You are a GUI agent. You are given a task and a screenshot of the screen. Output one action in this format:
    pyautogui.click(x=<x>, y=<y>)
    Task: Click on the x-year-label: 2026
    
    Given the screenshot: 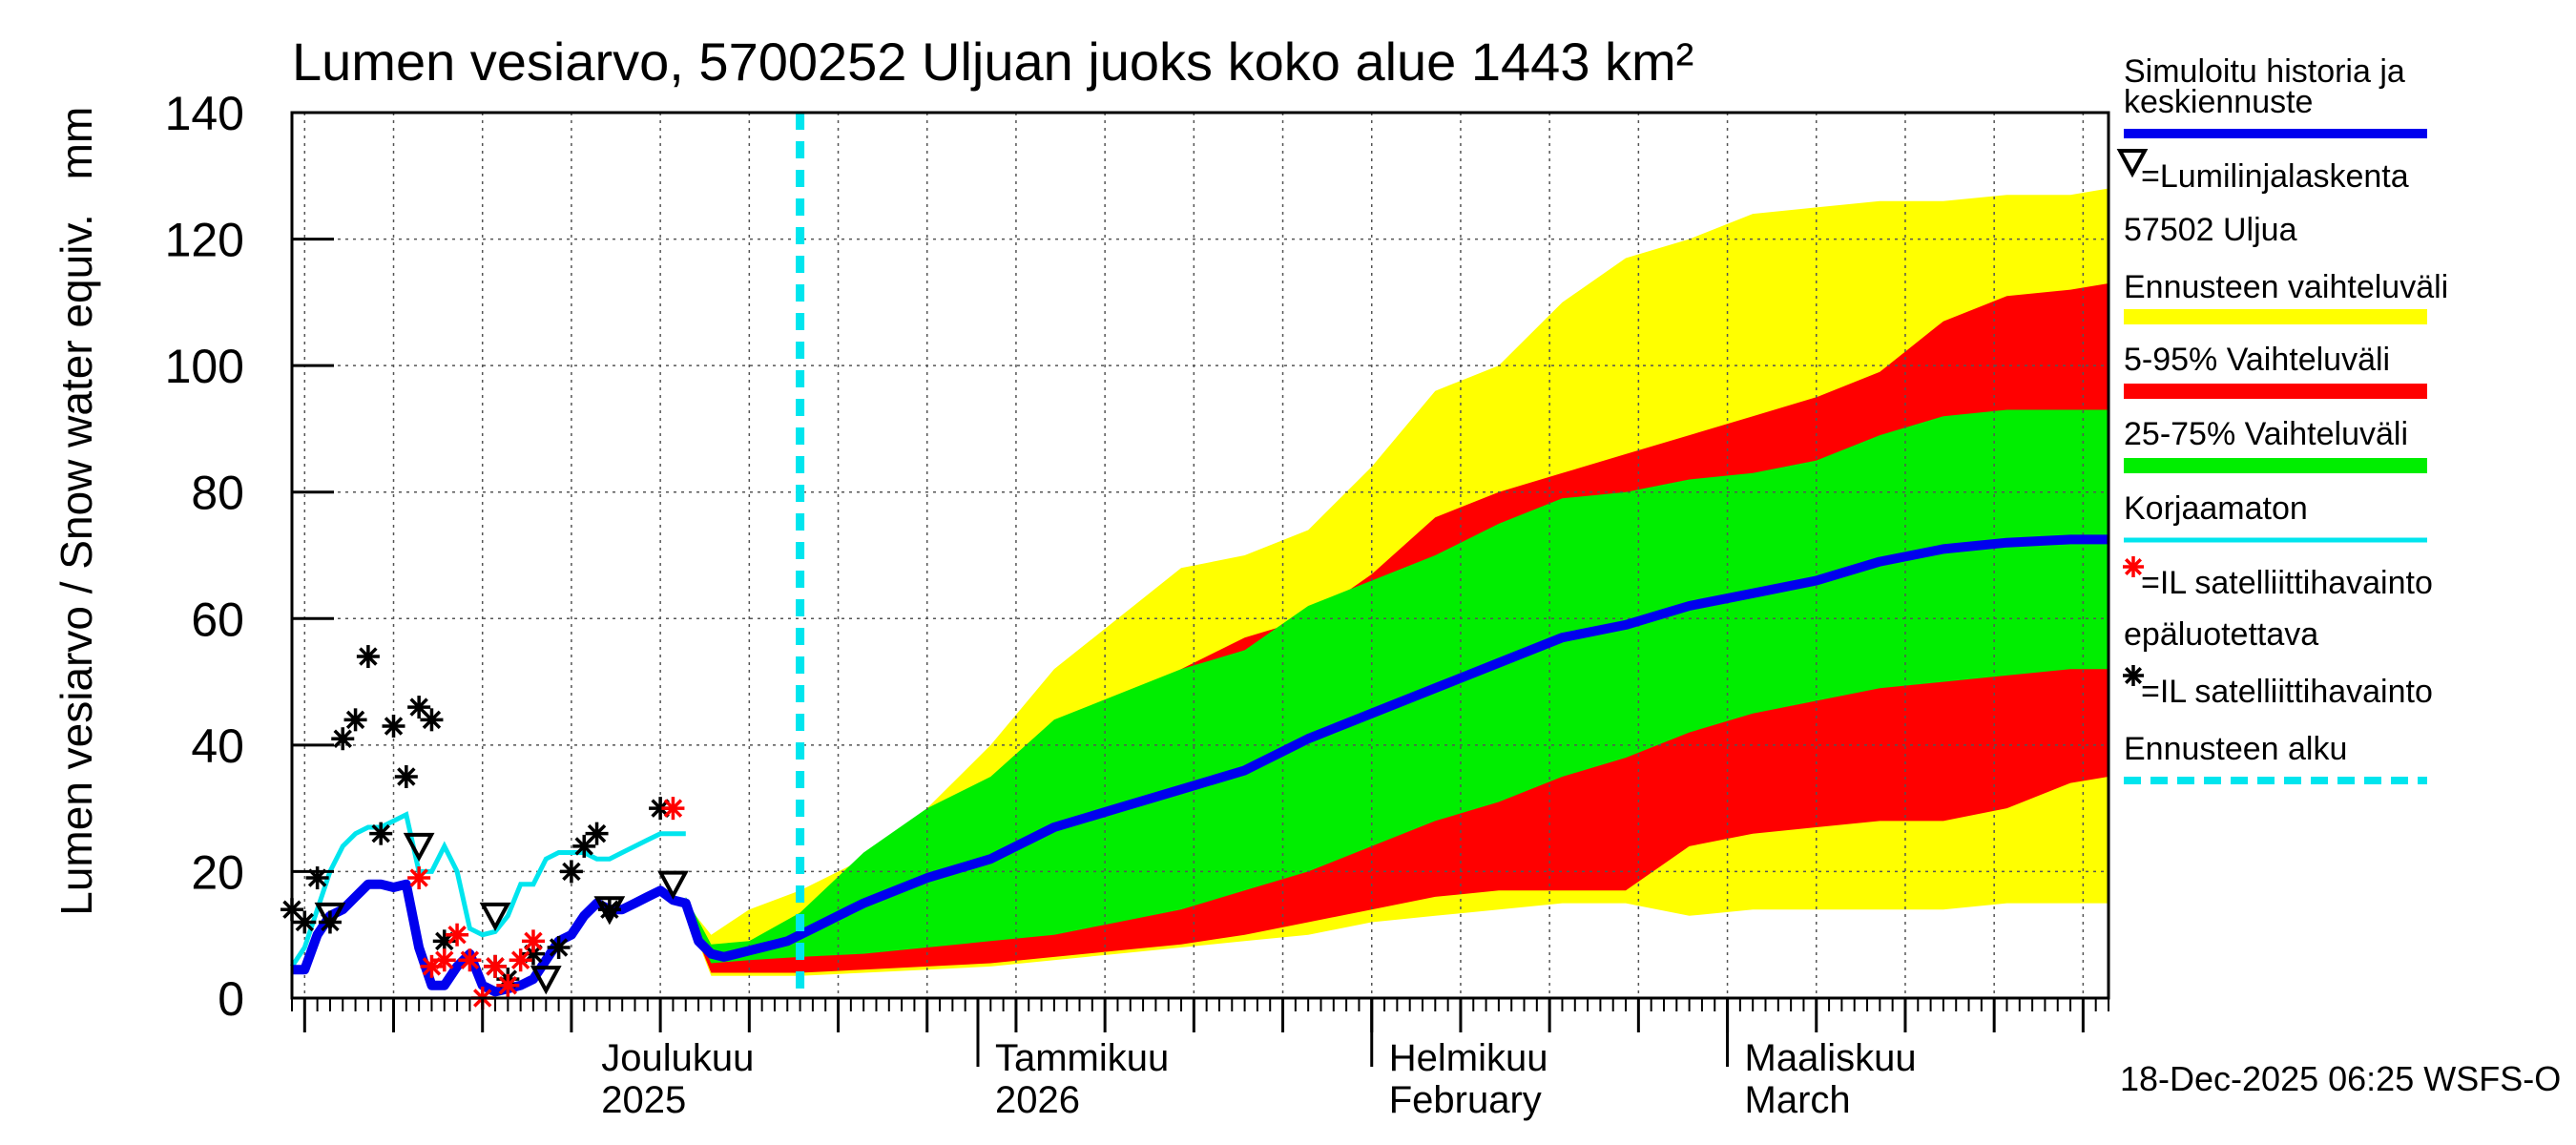 What is the action you would take?
    pyautogui.click(x=1037, y=1100)
    